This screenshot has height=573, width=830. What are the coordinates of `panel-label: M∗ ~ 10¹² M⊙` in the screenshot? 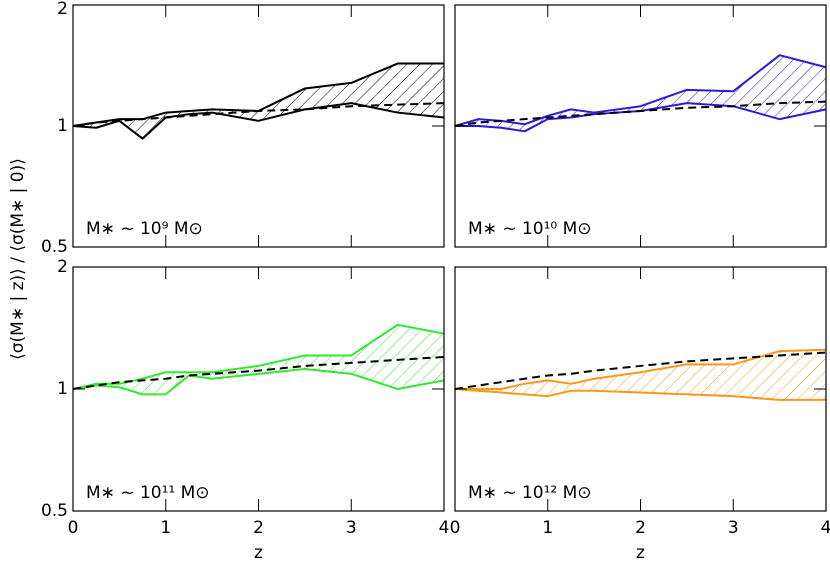 It's located at (530, 493).